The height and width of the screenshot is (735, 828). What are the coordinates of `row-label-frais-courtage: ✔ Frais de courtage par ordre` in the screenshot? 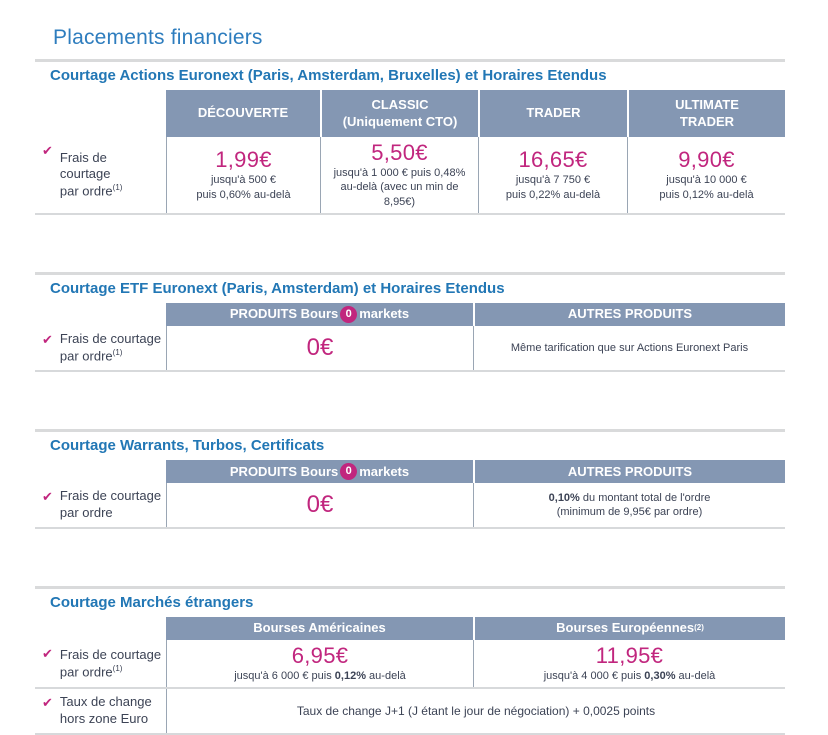 It's located at (100, 505).